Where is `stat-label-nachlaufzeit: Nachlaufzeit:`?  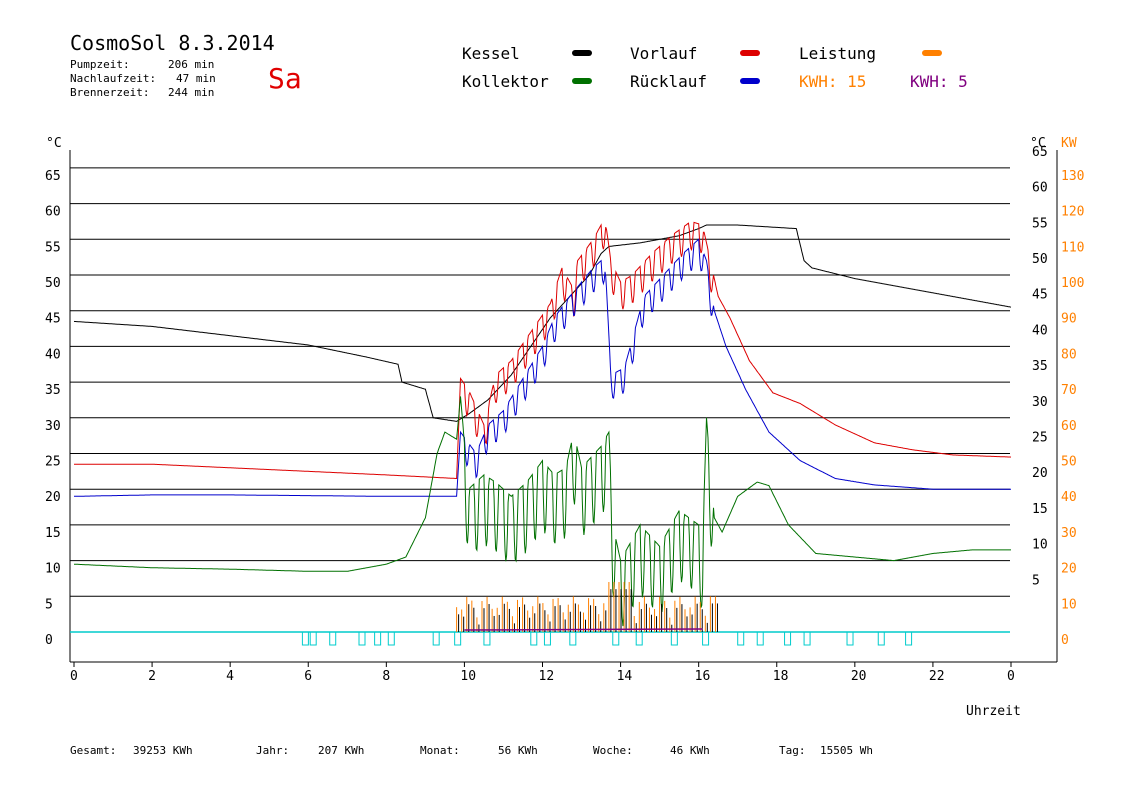 stat-label-nachlaufzeit: Nachlaufzeit: is located at coordinates (113, 78).